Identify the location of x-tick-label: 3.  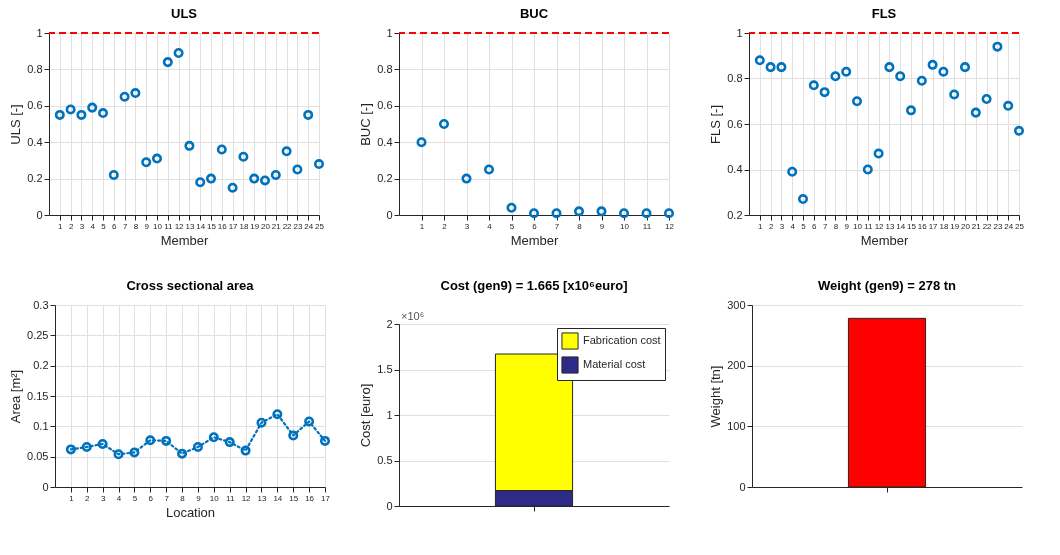
(103, 498).